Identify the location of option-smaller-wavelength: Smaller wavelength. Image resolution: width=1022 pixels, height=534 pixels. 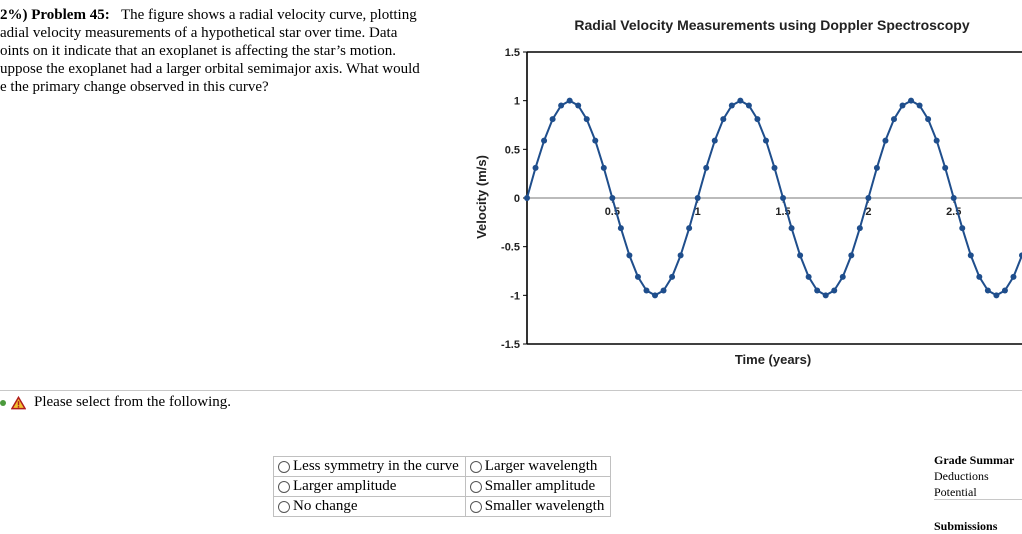
(537, 506).